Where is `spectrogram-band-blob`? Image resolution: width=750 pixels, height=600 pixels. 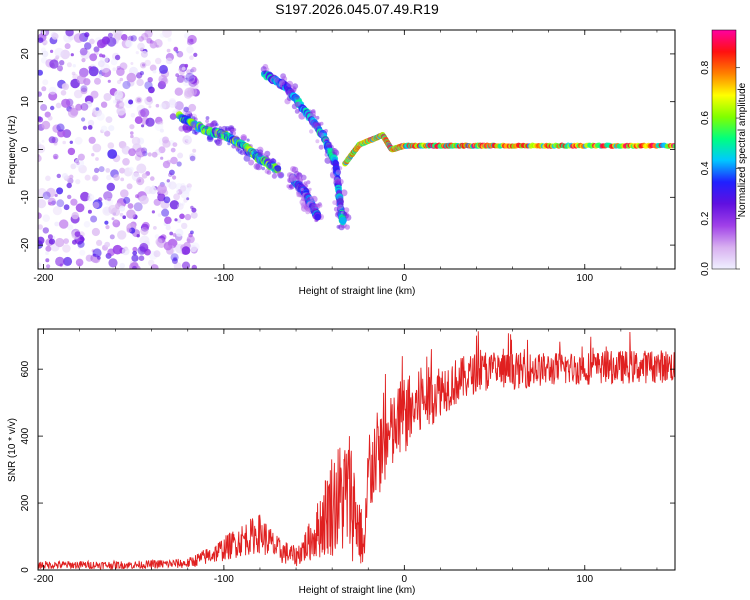
spectrogram-band-blob is located at coordinates (278, 168).